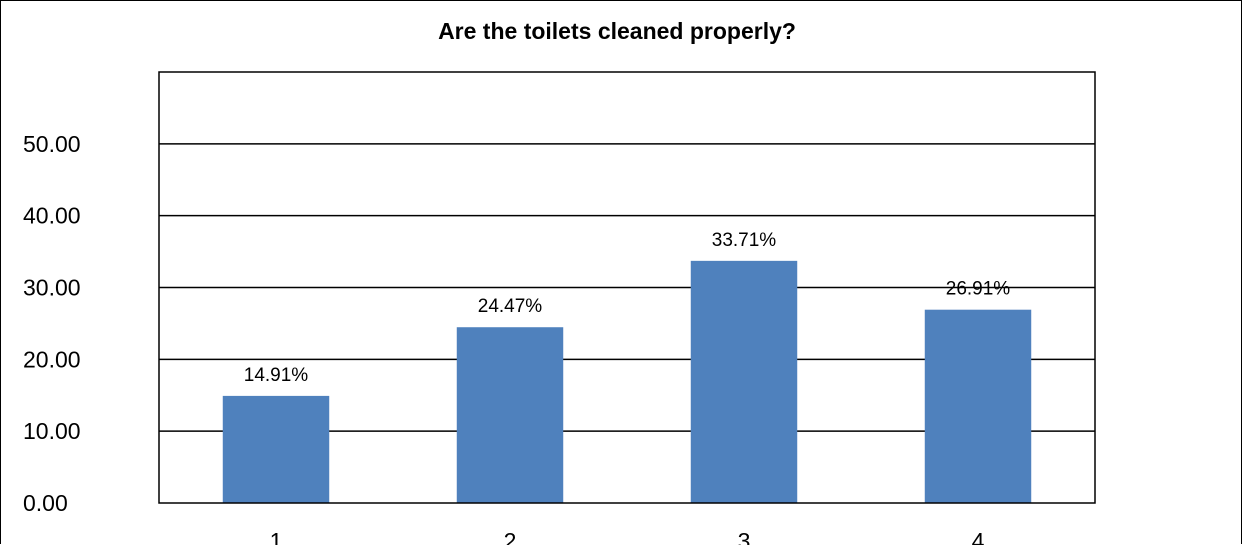 Image resolution: width=1242 pixels, height=545 pixels. What do you see at coordinates (52, 431) in the screenshot?
I see `y-tick-label: 10.00` at bounding box center [52, 431].